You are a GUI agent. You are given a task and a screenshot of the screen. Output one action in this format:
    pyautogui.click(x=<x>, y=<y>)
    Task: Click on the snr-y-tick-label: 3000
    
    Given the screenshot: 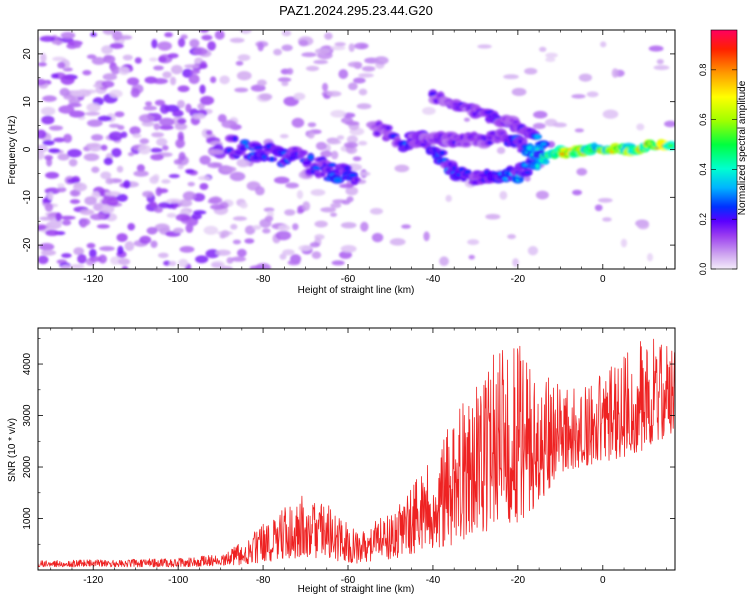 What is the action you would take?
    pyautogui.click(x=27, y=415)
    